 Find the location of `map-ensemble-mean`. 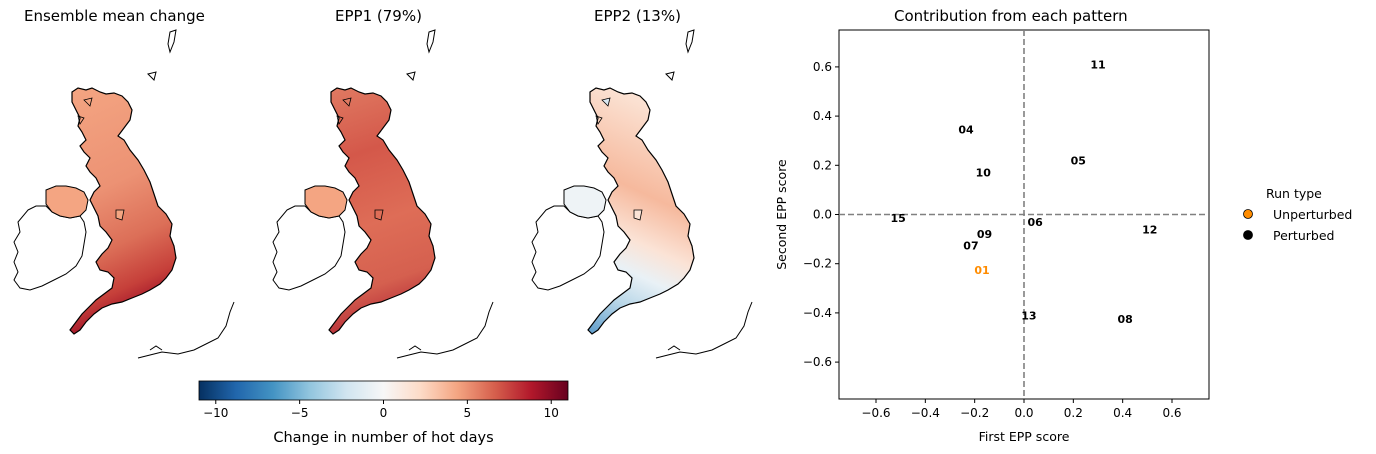

map-ensemble-mean is located at coordinates (124, 194).